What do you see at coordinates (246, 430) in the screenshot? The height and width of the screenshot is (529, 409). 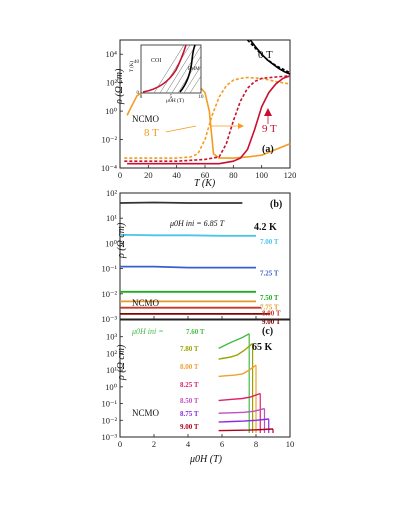 I see `c-series-9.00T` at bounding box center [246, 430].